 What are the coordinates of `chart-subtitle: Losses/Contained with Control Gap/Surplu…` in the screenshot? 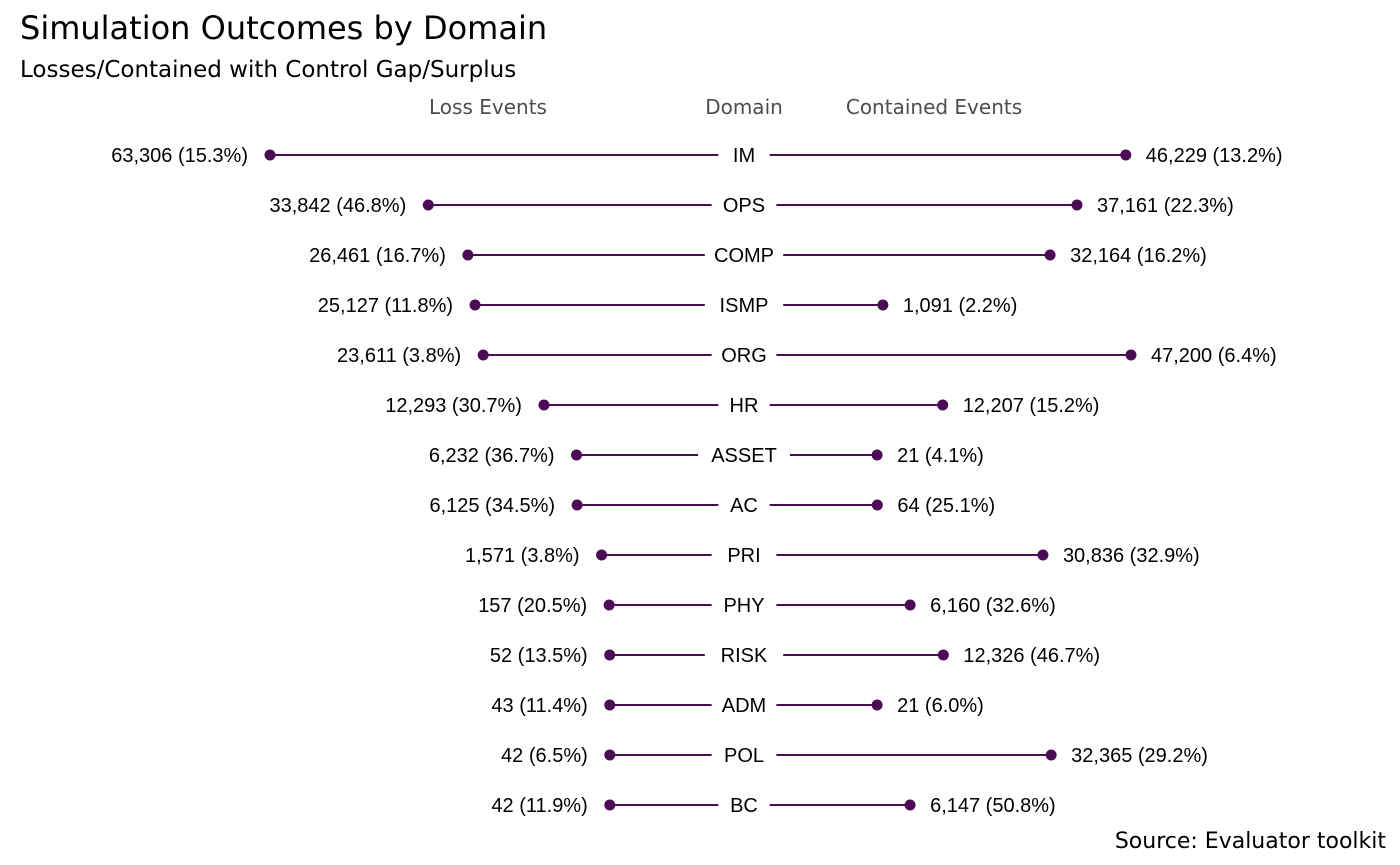 It's located at (268, 70).